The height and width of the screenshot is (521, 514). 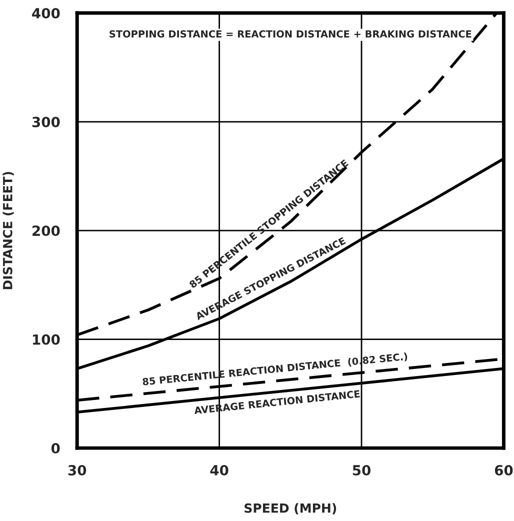 I want to click on text: AVERAGE REACTION DISTANCE, so click(x=277, y=402).